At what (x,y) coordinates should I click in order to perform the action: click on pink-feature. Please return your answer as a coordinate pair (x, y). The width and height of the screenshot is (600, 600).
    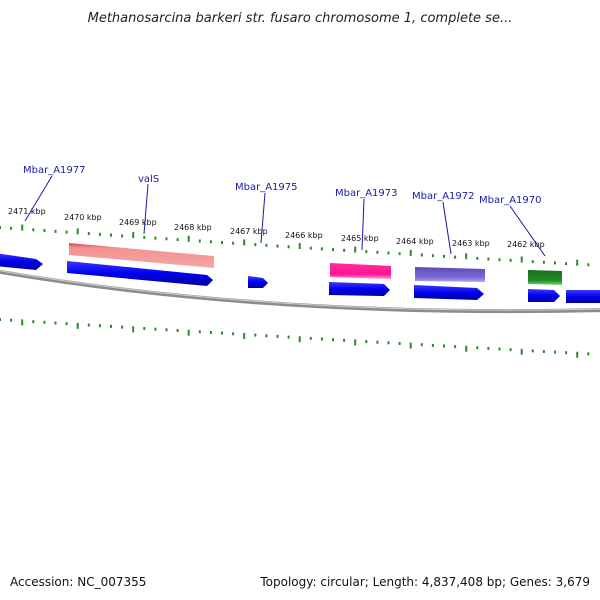
    Looking at the image, I should click on (360, 271).